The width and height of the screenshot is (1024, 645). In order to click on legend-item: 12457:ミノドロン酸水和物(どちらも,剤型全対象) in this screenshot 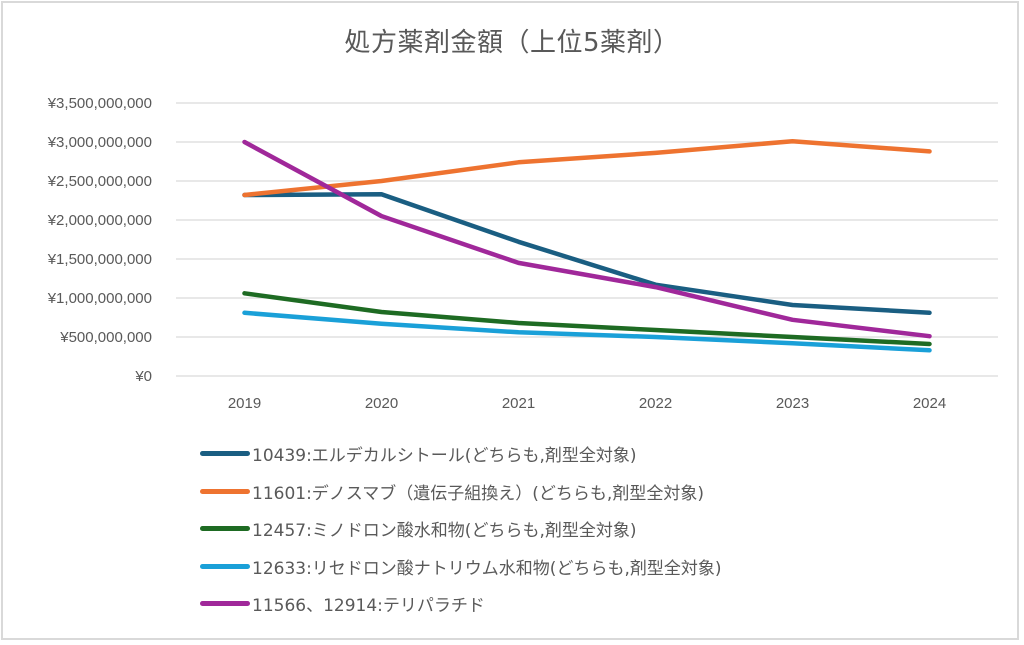, I will do `click(460, 529)`.